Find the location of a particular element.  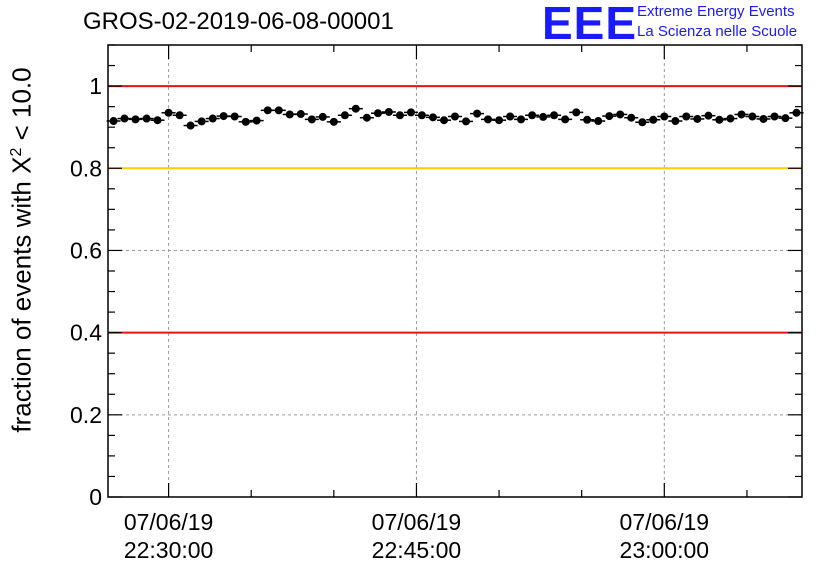

y-tick-label: 0.4 is located at coordinates (86, 333).